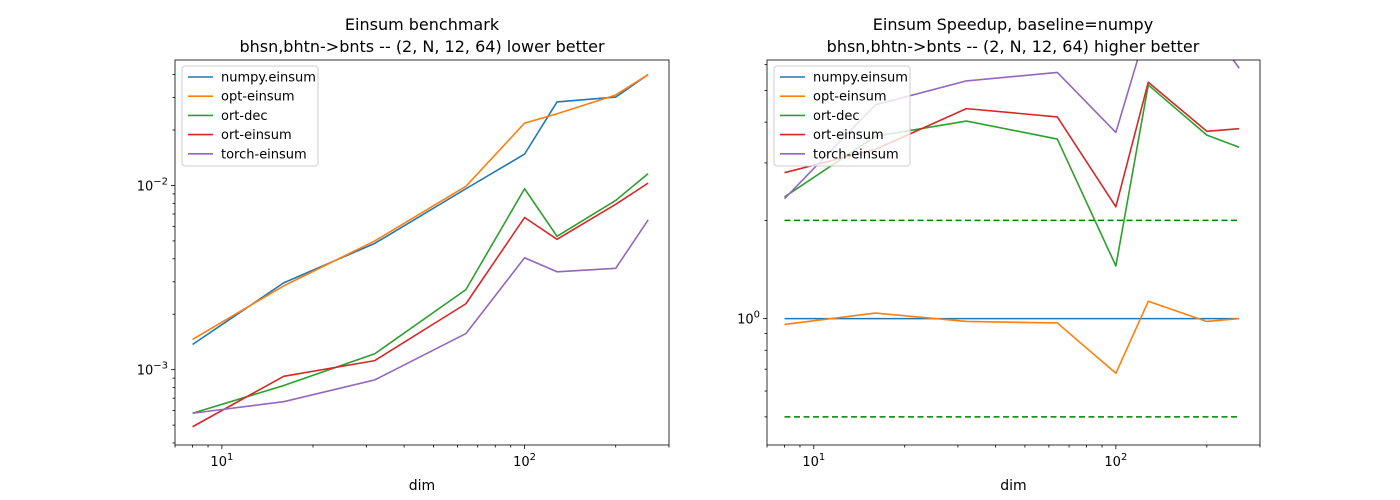 This screenshot has height=500, width=1400. I want to click on y-tick-label: 10⁰, so click(748, 319).